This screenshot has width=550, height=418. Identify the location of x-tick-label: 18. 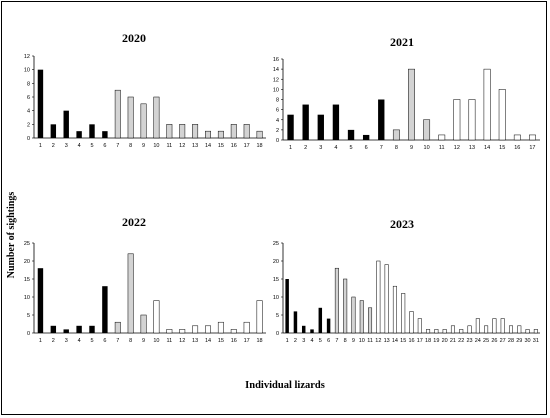
(428, 341).